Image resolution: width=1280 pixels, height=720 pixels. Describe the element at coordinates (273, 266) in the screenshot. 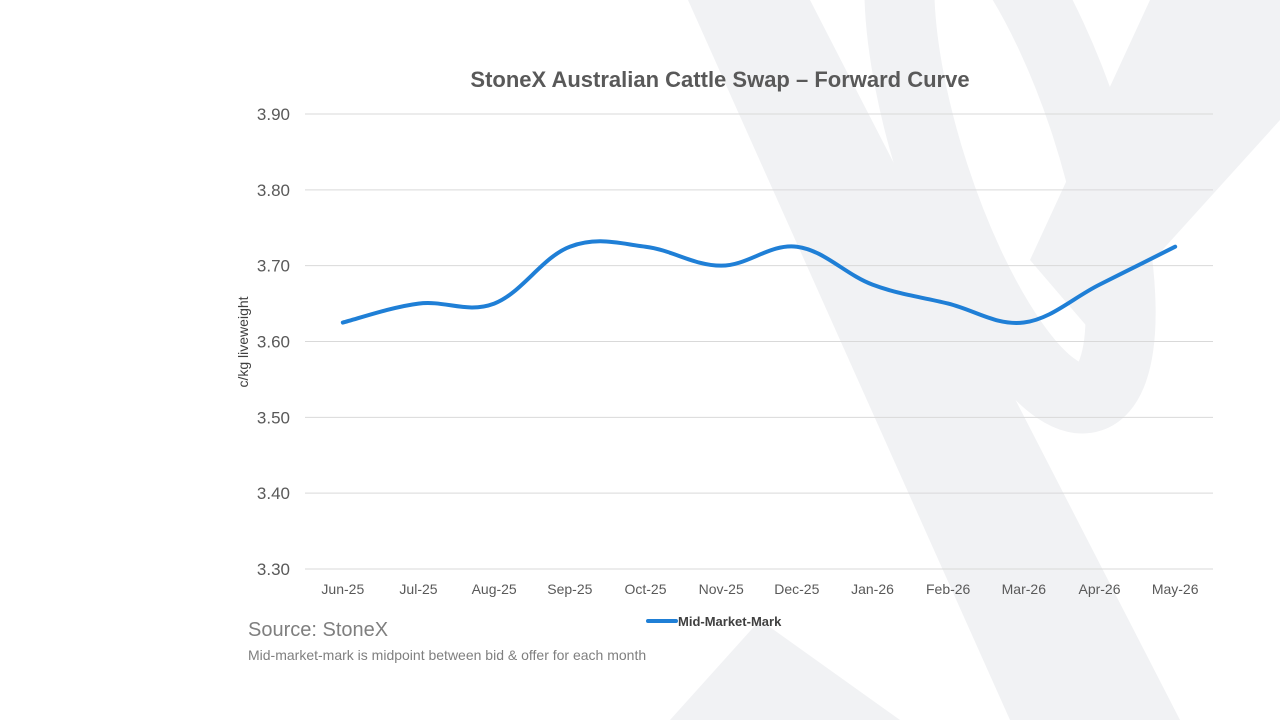

I see `y-tick-label: 3.70` at that location.